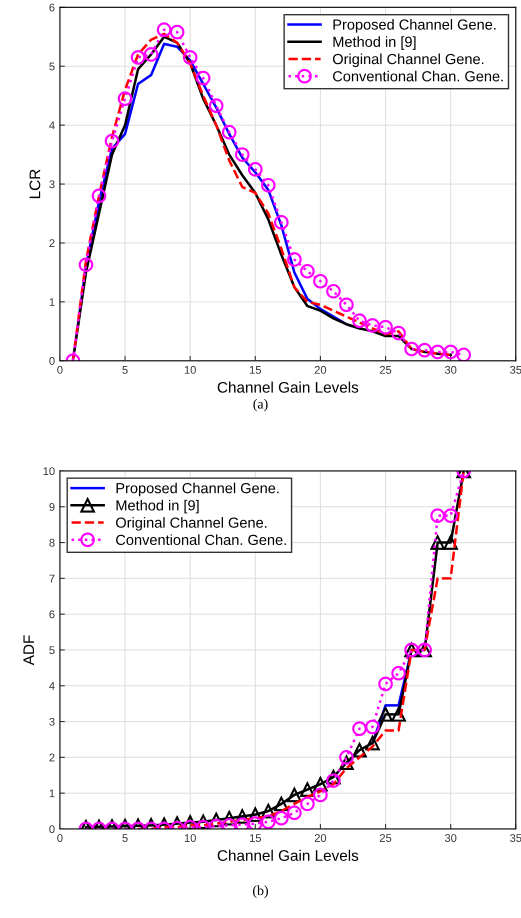 This screenshot has width=521, height=918. What do you see at coordinates (260, 405) in the screenshot?
I see `text: (a)` at bounding box center [260, 405].